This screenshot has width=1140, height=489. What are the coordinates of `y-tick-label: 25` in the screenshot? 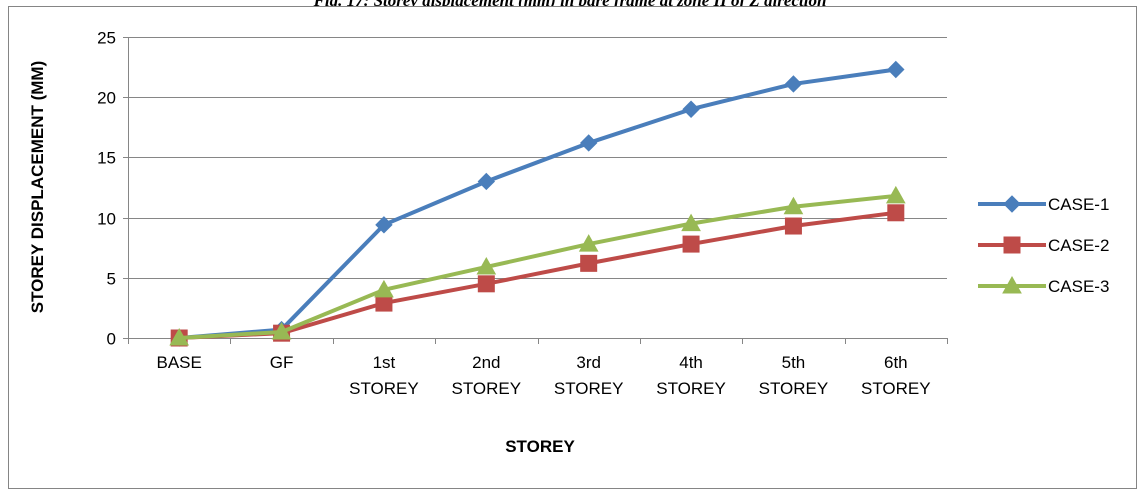 It's located at (106, 38).